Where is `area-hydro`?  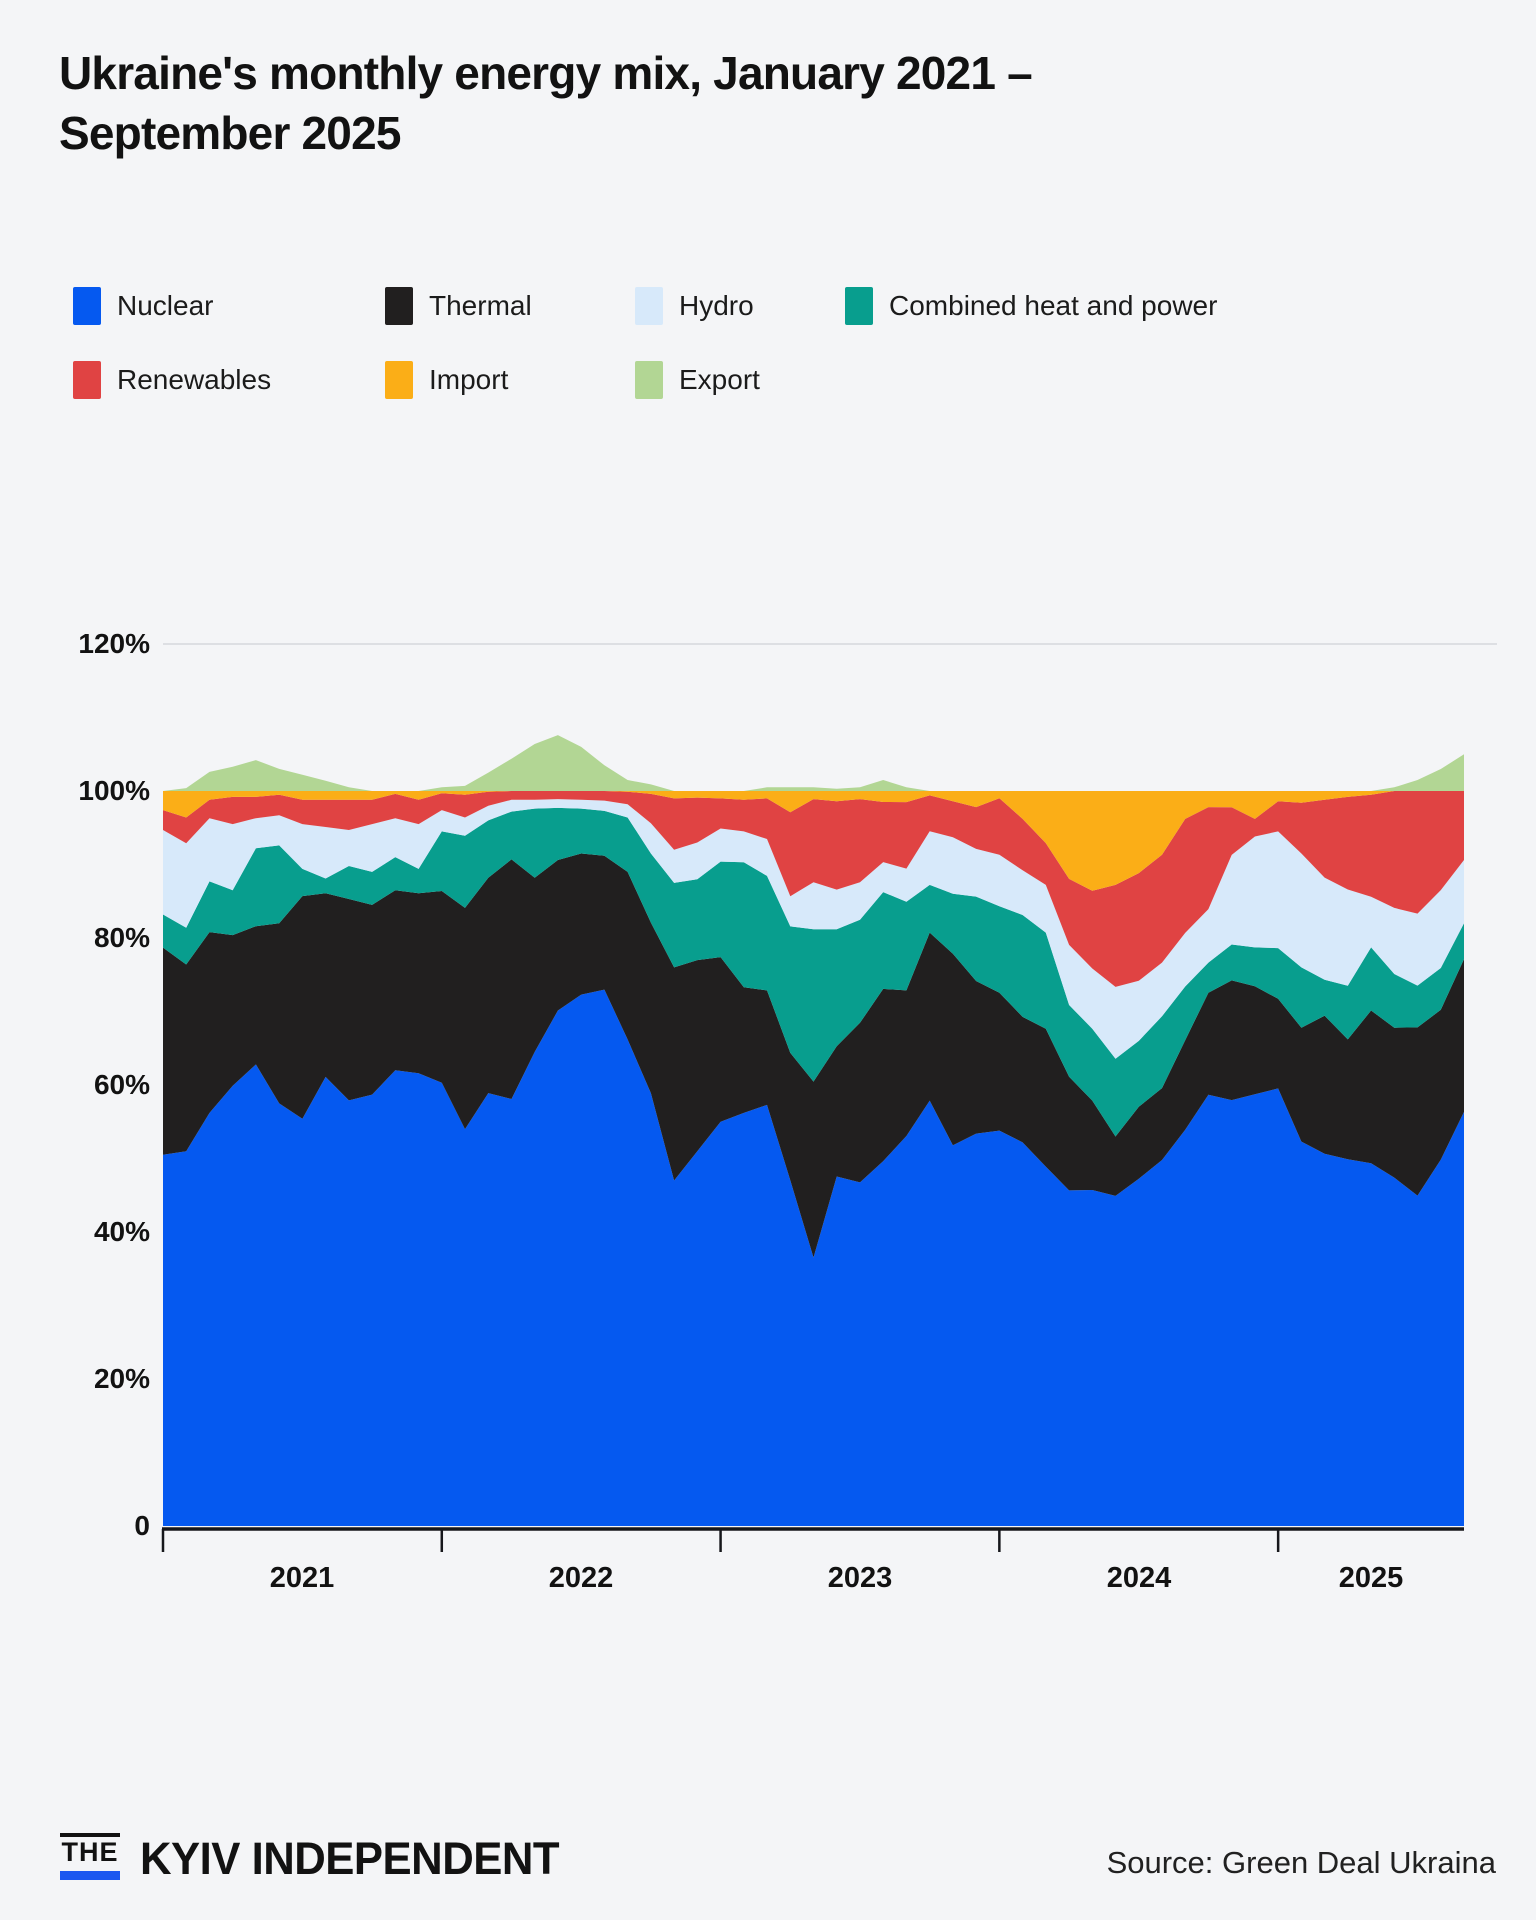 area-hydro is located at coordinates (813, 929).